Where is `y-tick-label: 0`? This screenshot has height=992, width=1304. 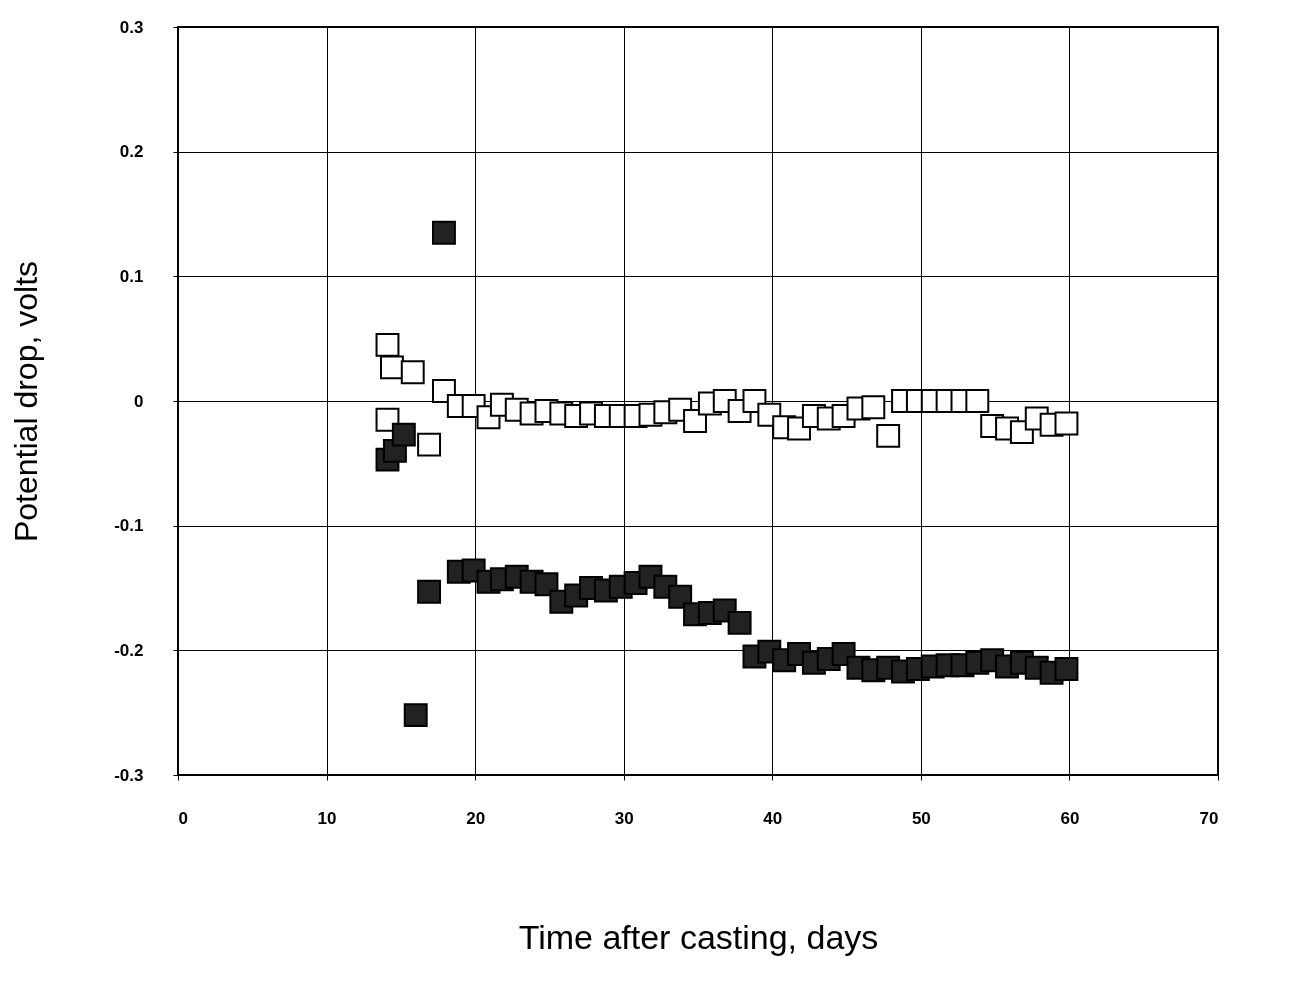 y-tick-label: 0 is located at coordinates (139, 401).